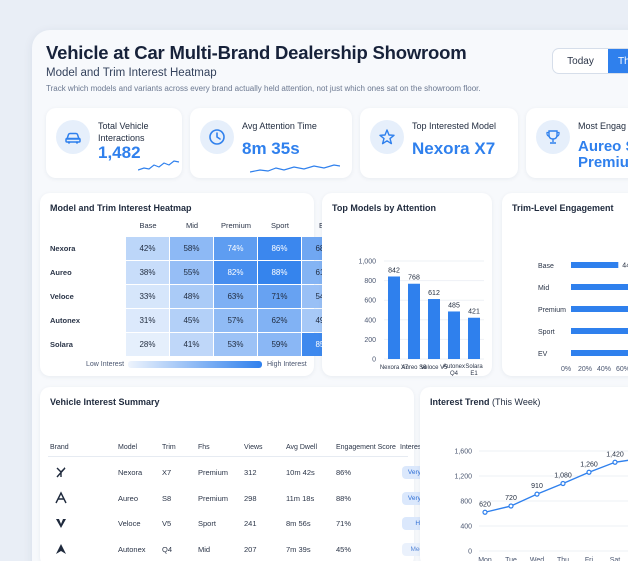 This screenshot has width=628, height=561. What do you see at coordinates (466, 527) in the screenshot?
I see `y-tick-label: 400` at bounding box center [466, 527].